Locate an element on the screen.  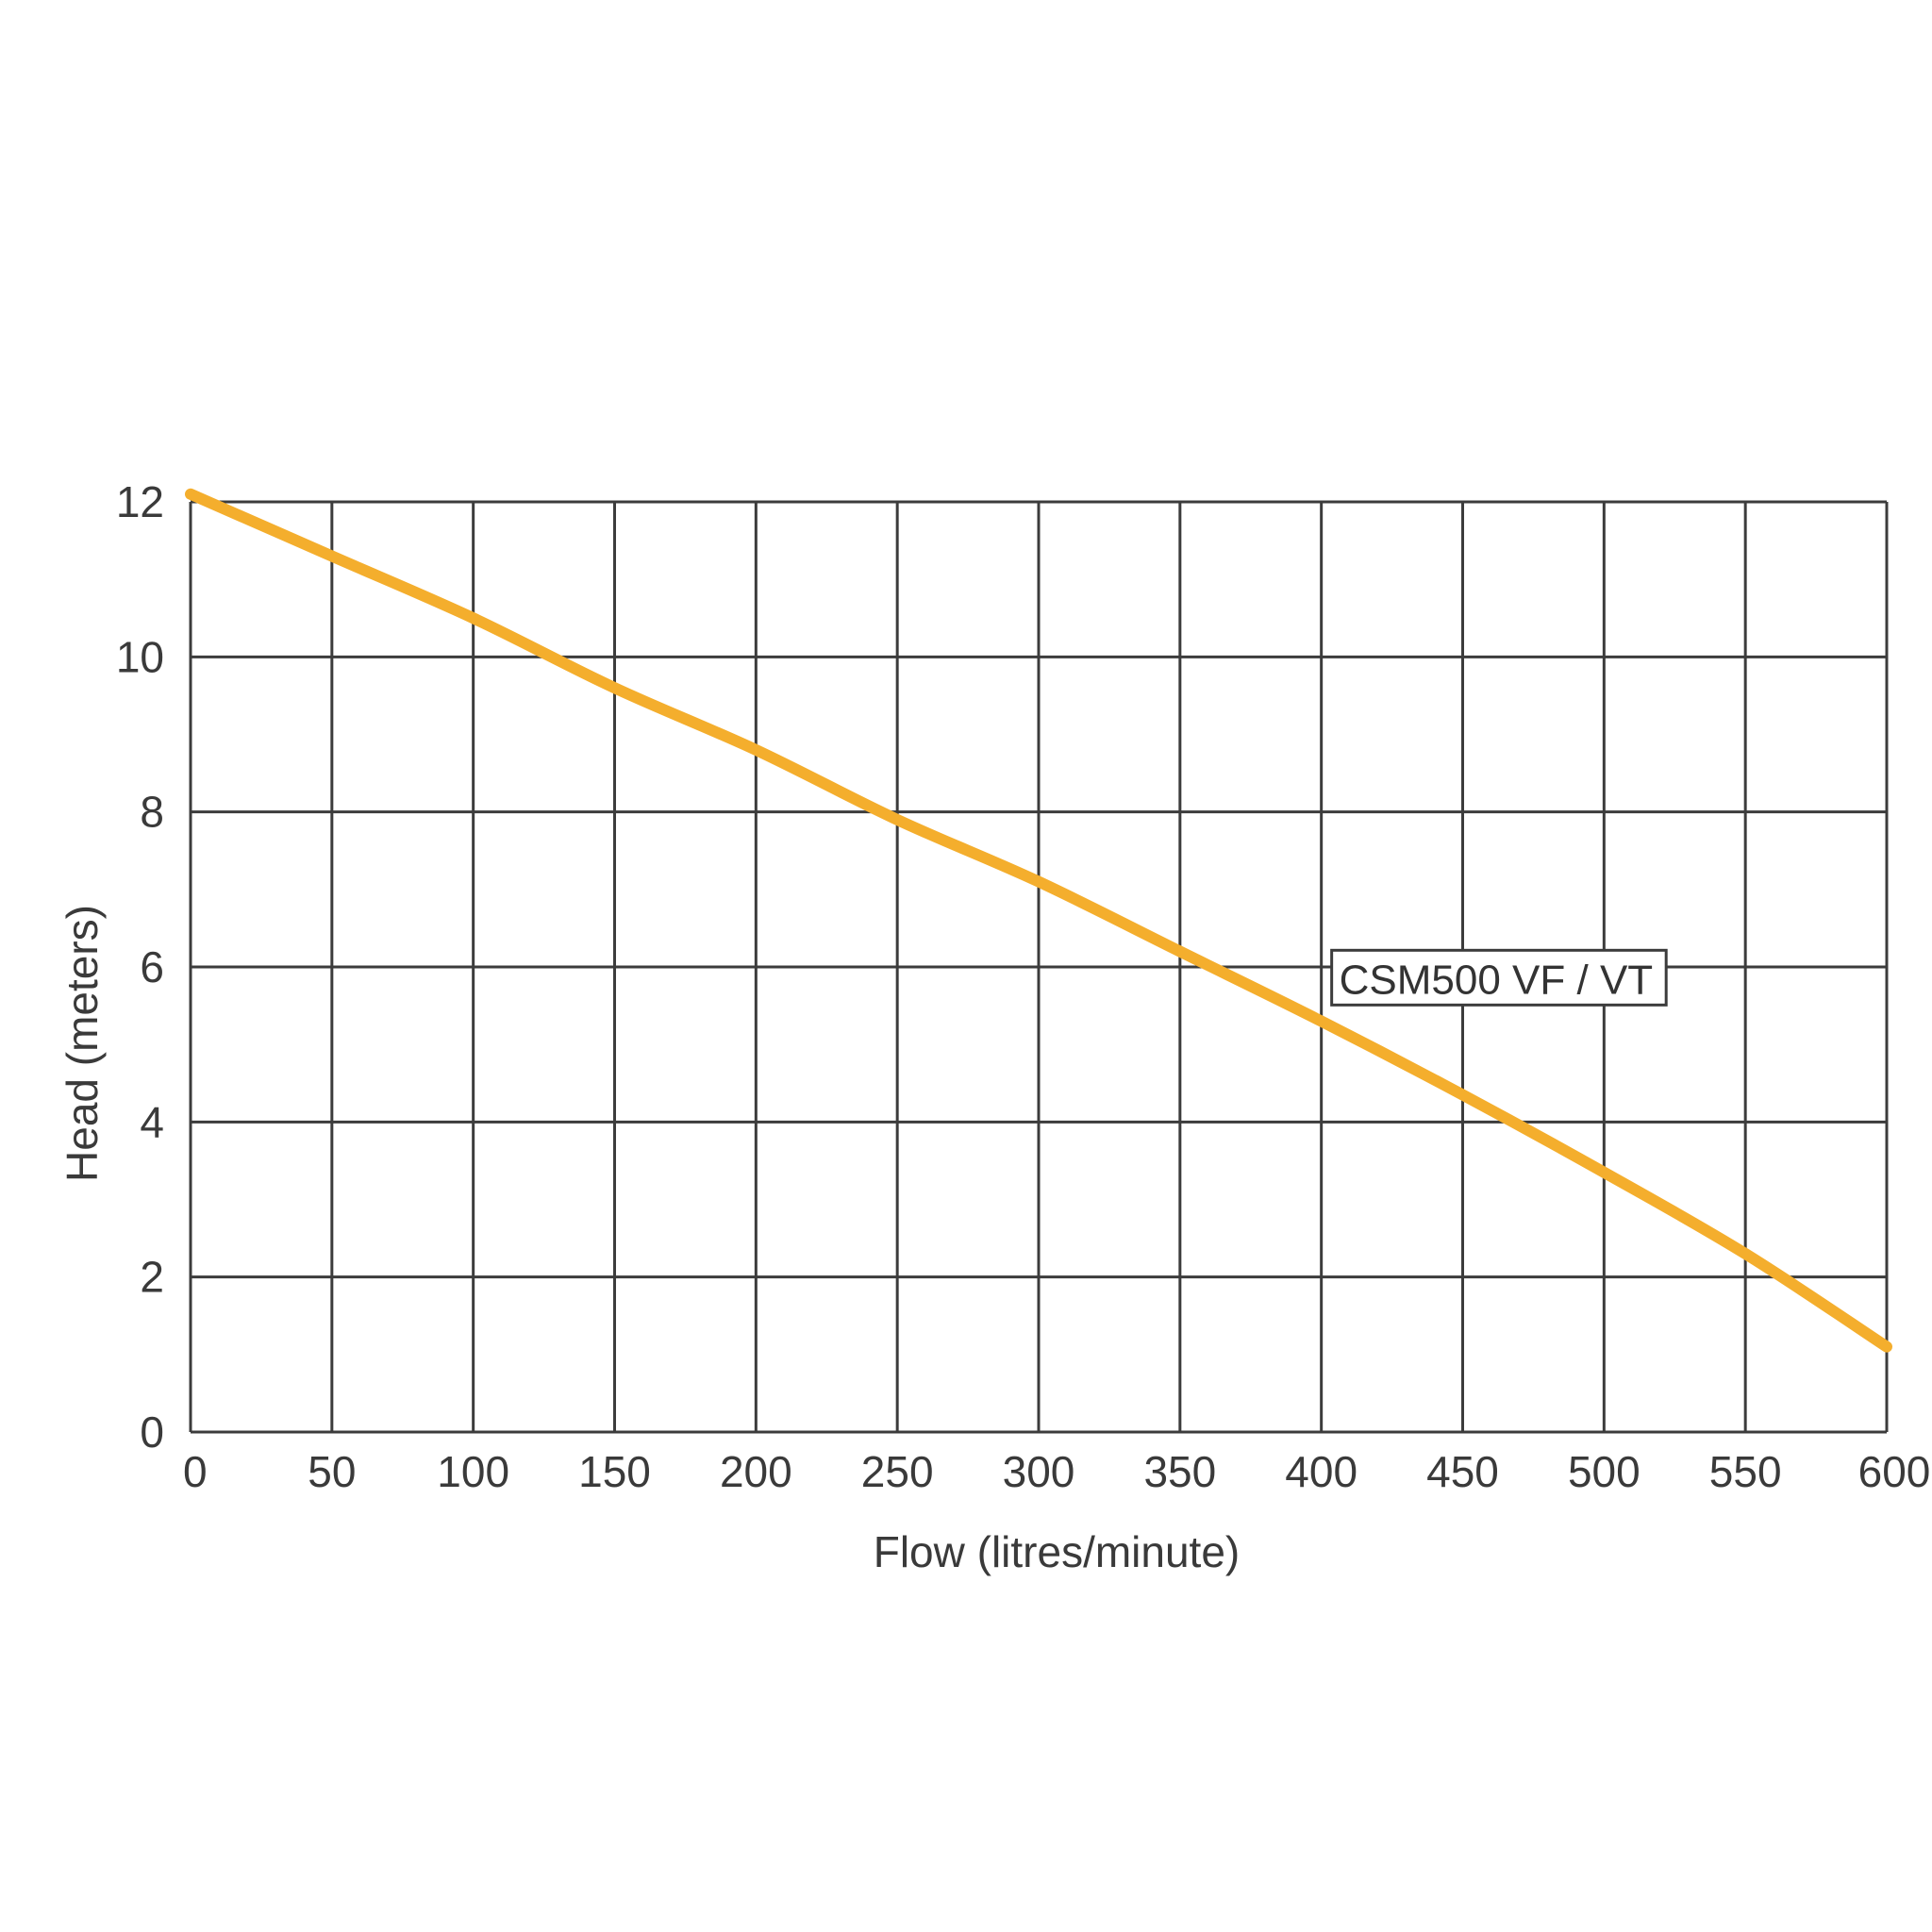
x-tick-label: 400 is located at coordinates (1321, 1471).